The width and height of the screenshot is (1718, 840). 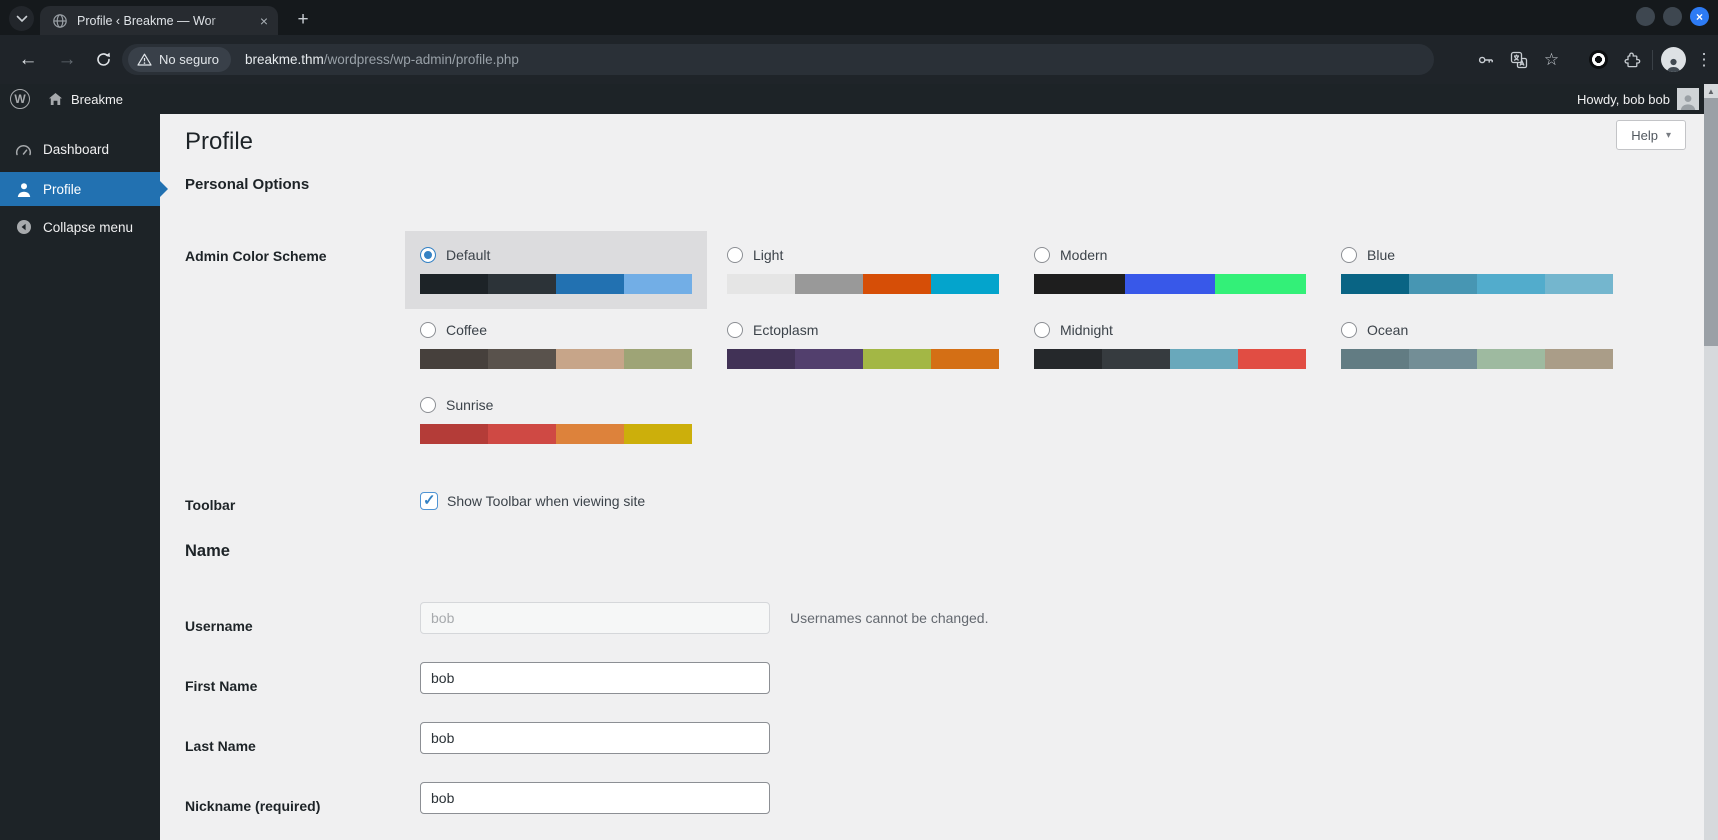 What do you see at coordinates (1688, 99) in the screenshot?
I see `user-avatar` at bounding box center [1688, 99].